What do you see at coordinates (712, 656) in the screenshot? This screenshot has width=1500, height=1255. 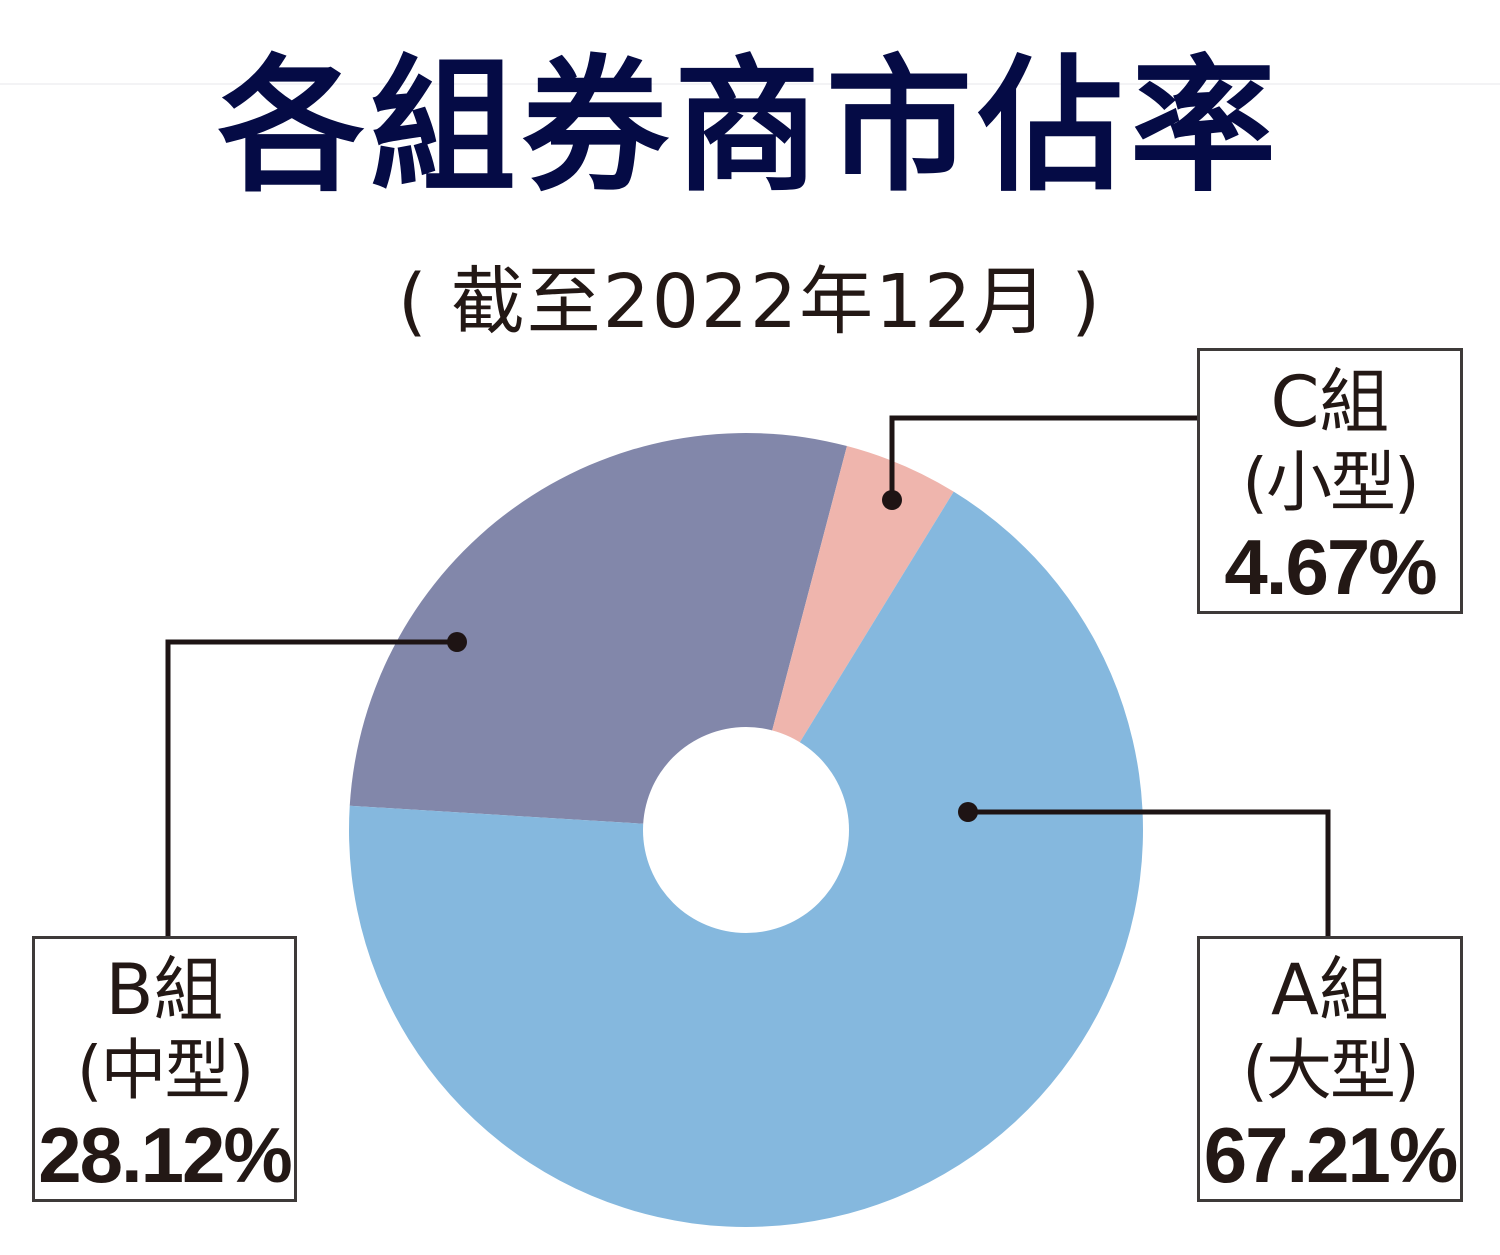 I see `leader-dots` at bounding box center [712, 656].